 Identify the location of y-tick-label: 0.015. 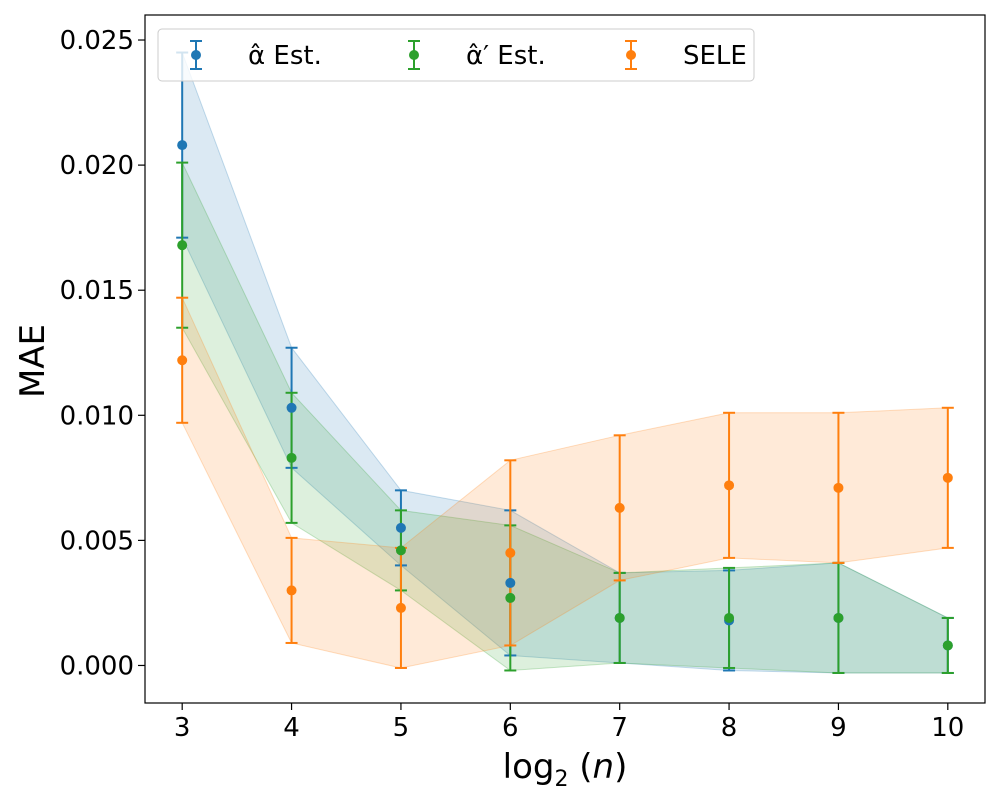
(97, 291).